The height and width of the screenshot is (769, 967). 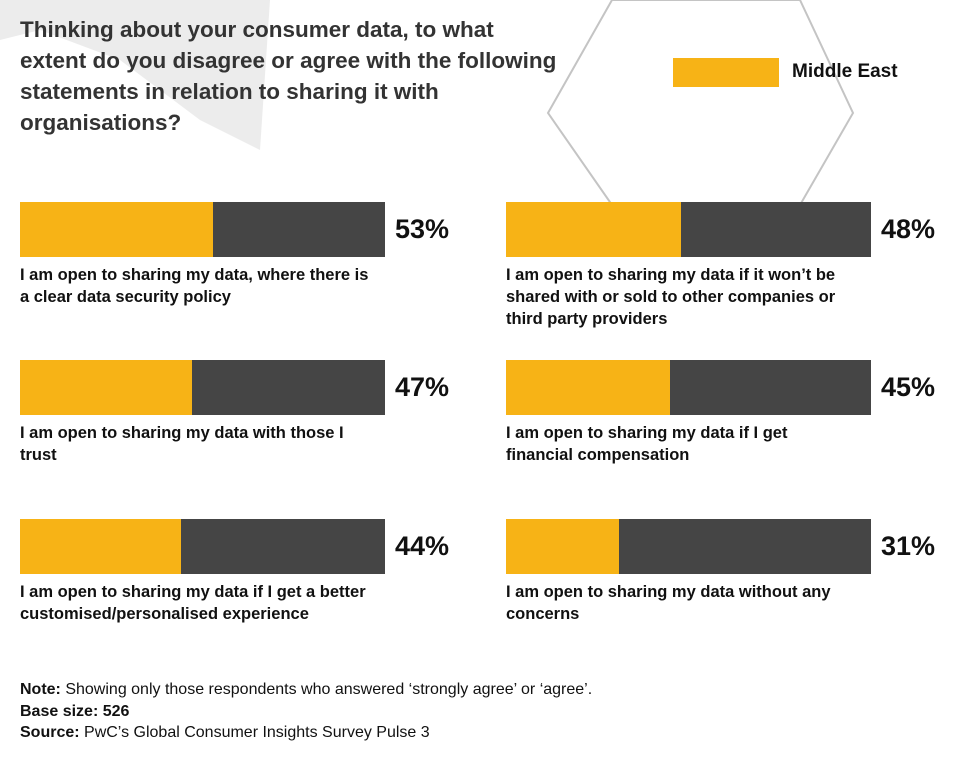 I want to click on note-label: Note:, so click(x=40, y=689).